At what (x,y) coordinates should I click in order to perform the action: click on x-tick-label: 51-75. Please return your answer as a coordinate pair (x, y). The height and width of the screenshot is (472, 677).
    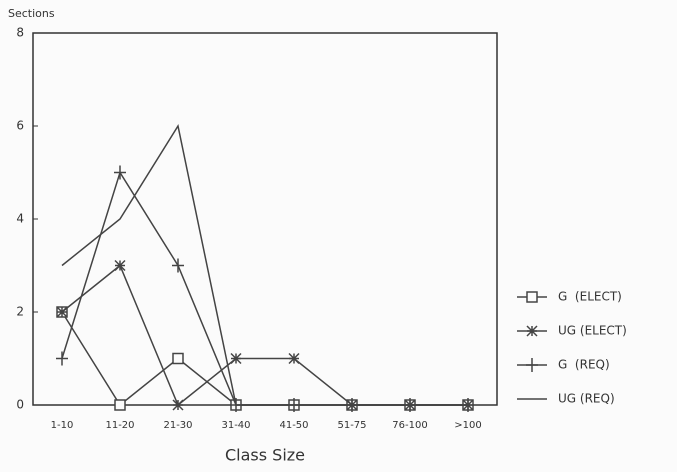
    Looking at the image, I should click on (351, 425).